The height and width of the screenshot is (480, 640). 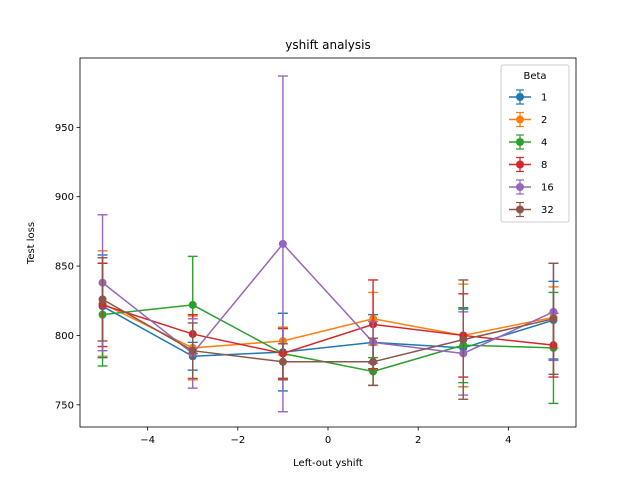 What do you see at coordinates (544, 120) in the screenshot?
I see `legend-entry-label: 2` at bounding box center [544, 120].